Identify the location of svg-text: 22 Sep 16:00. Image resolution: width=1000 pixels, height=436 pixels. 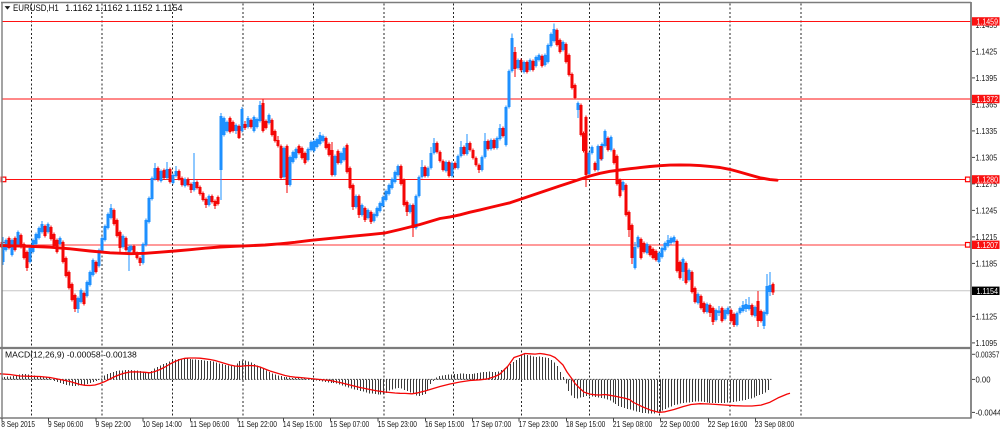
(728, 424).